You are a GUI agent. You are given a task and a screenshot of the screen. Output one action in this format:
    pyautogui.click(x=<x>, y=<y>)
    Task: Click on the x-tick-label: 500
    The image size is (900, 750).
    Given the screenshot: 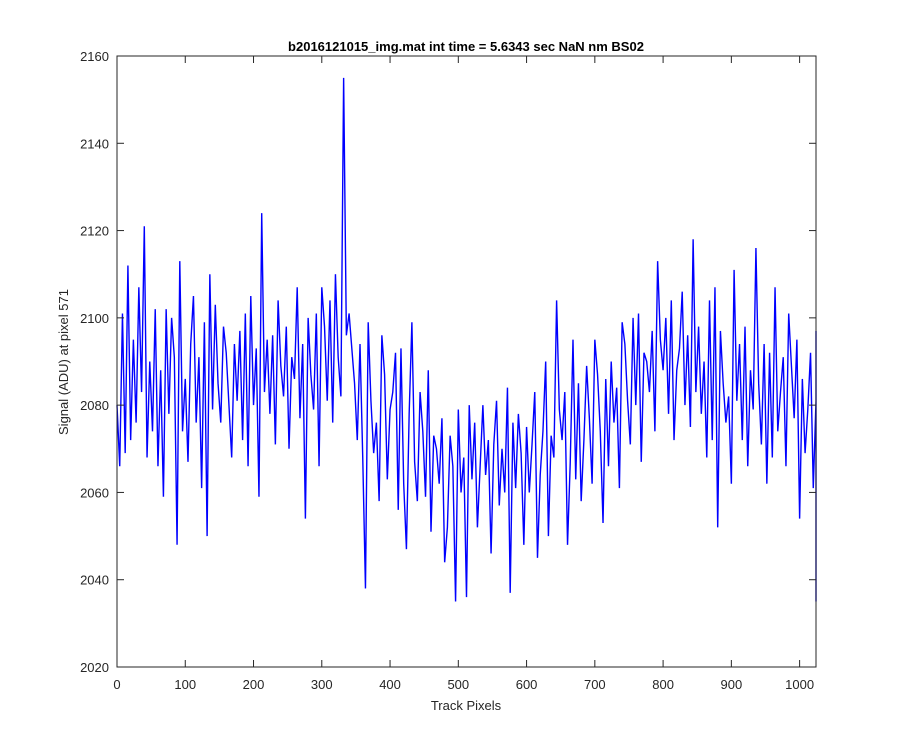 What is the action you would take?
    pyautogui.click(x=458, y=684)
    